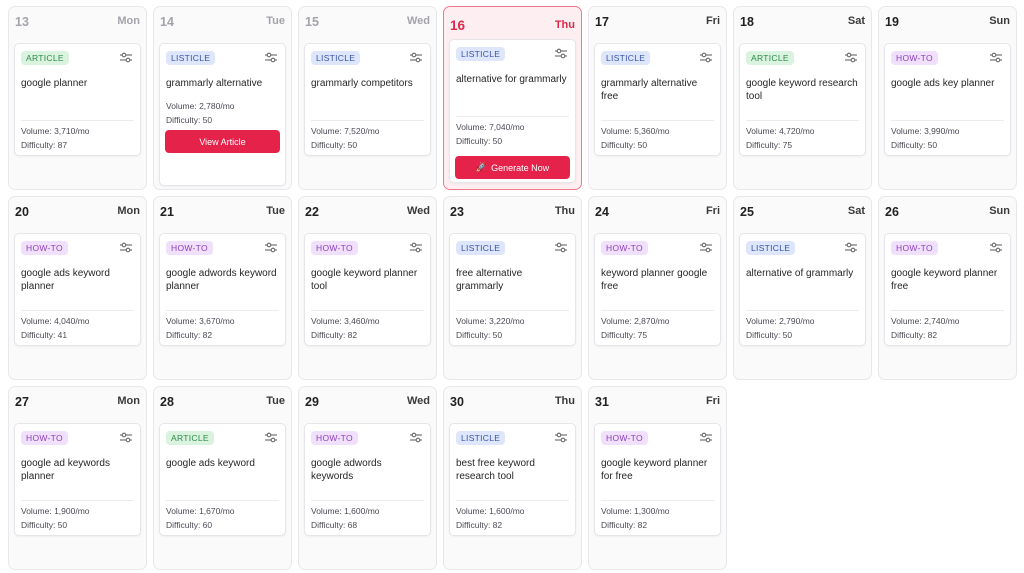  What do you see at coordinates (275, 211) in the screenshot?
I see `day-name: Tue` at bounding box center [275, 211].